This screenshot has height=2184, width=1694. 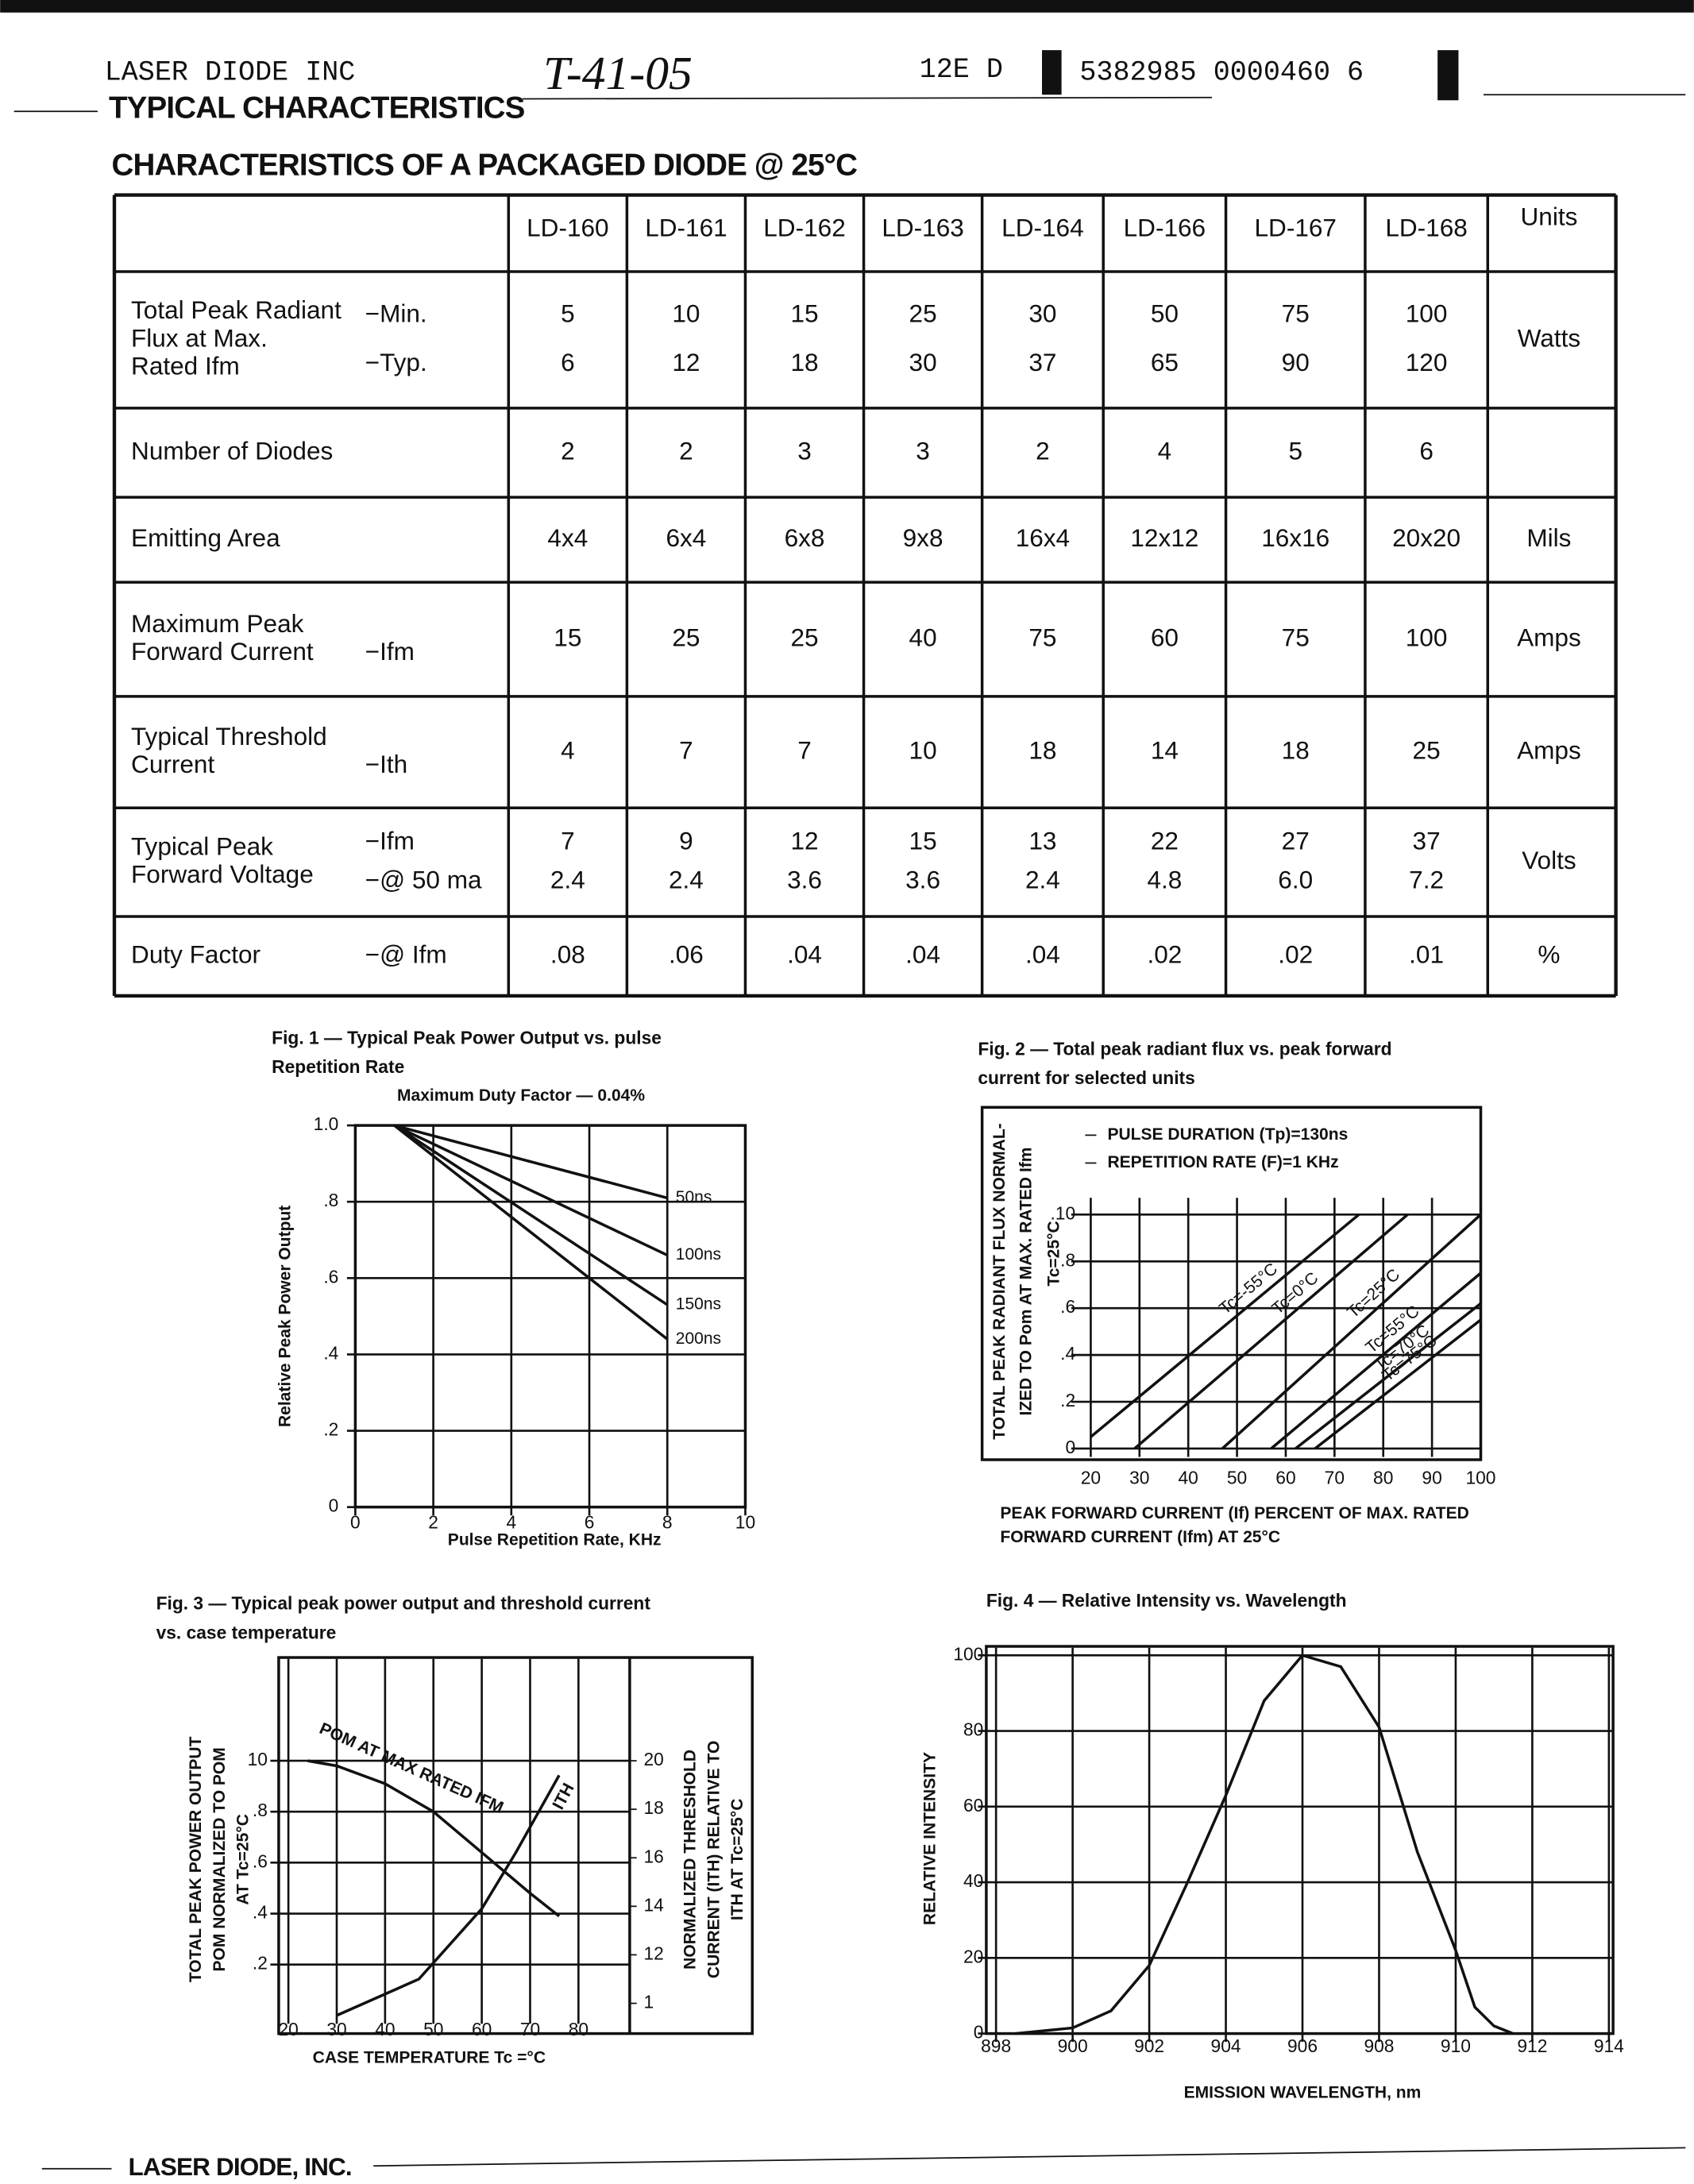 What do you see at coordinates (1221, 72) in the screenshot?
I see `header-number: 5382985 0000460 6` at bounding box center [1221, 72].